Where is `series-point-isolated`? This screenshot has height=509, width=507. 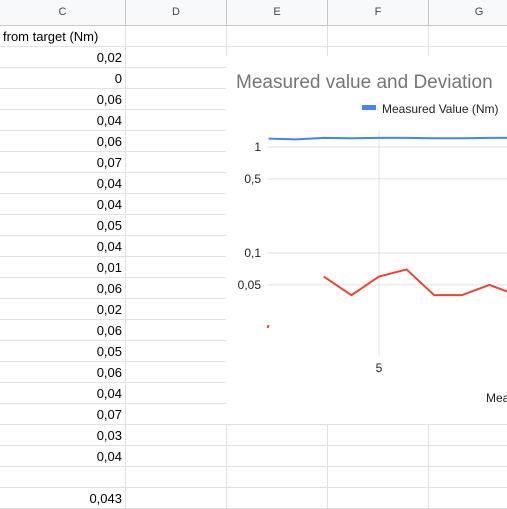 series-point-isolated is located at coordinates (268, 326).